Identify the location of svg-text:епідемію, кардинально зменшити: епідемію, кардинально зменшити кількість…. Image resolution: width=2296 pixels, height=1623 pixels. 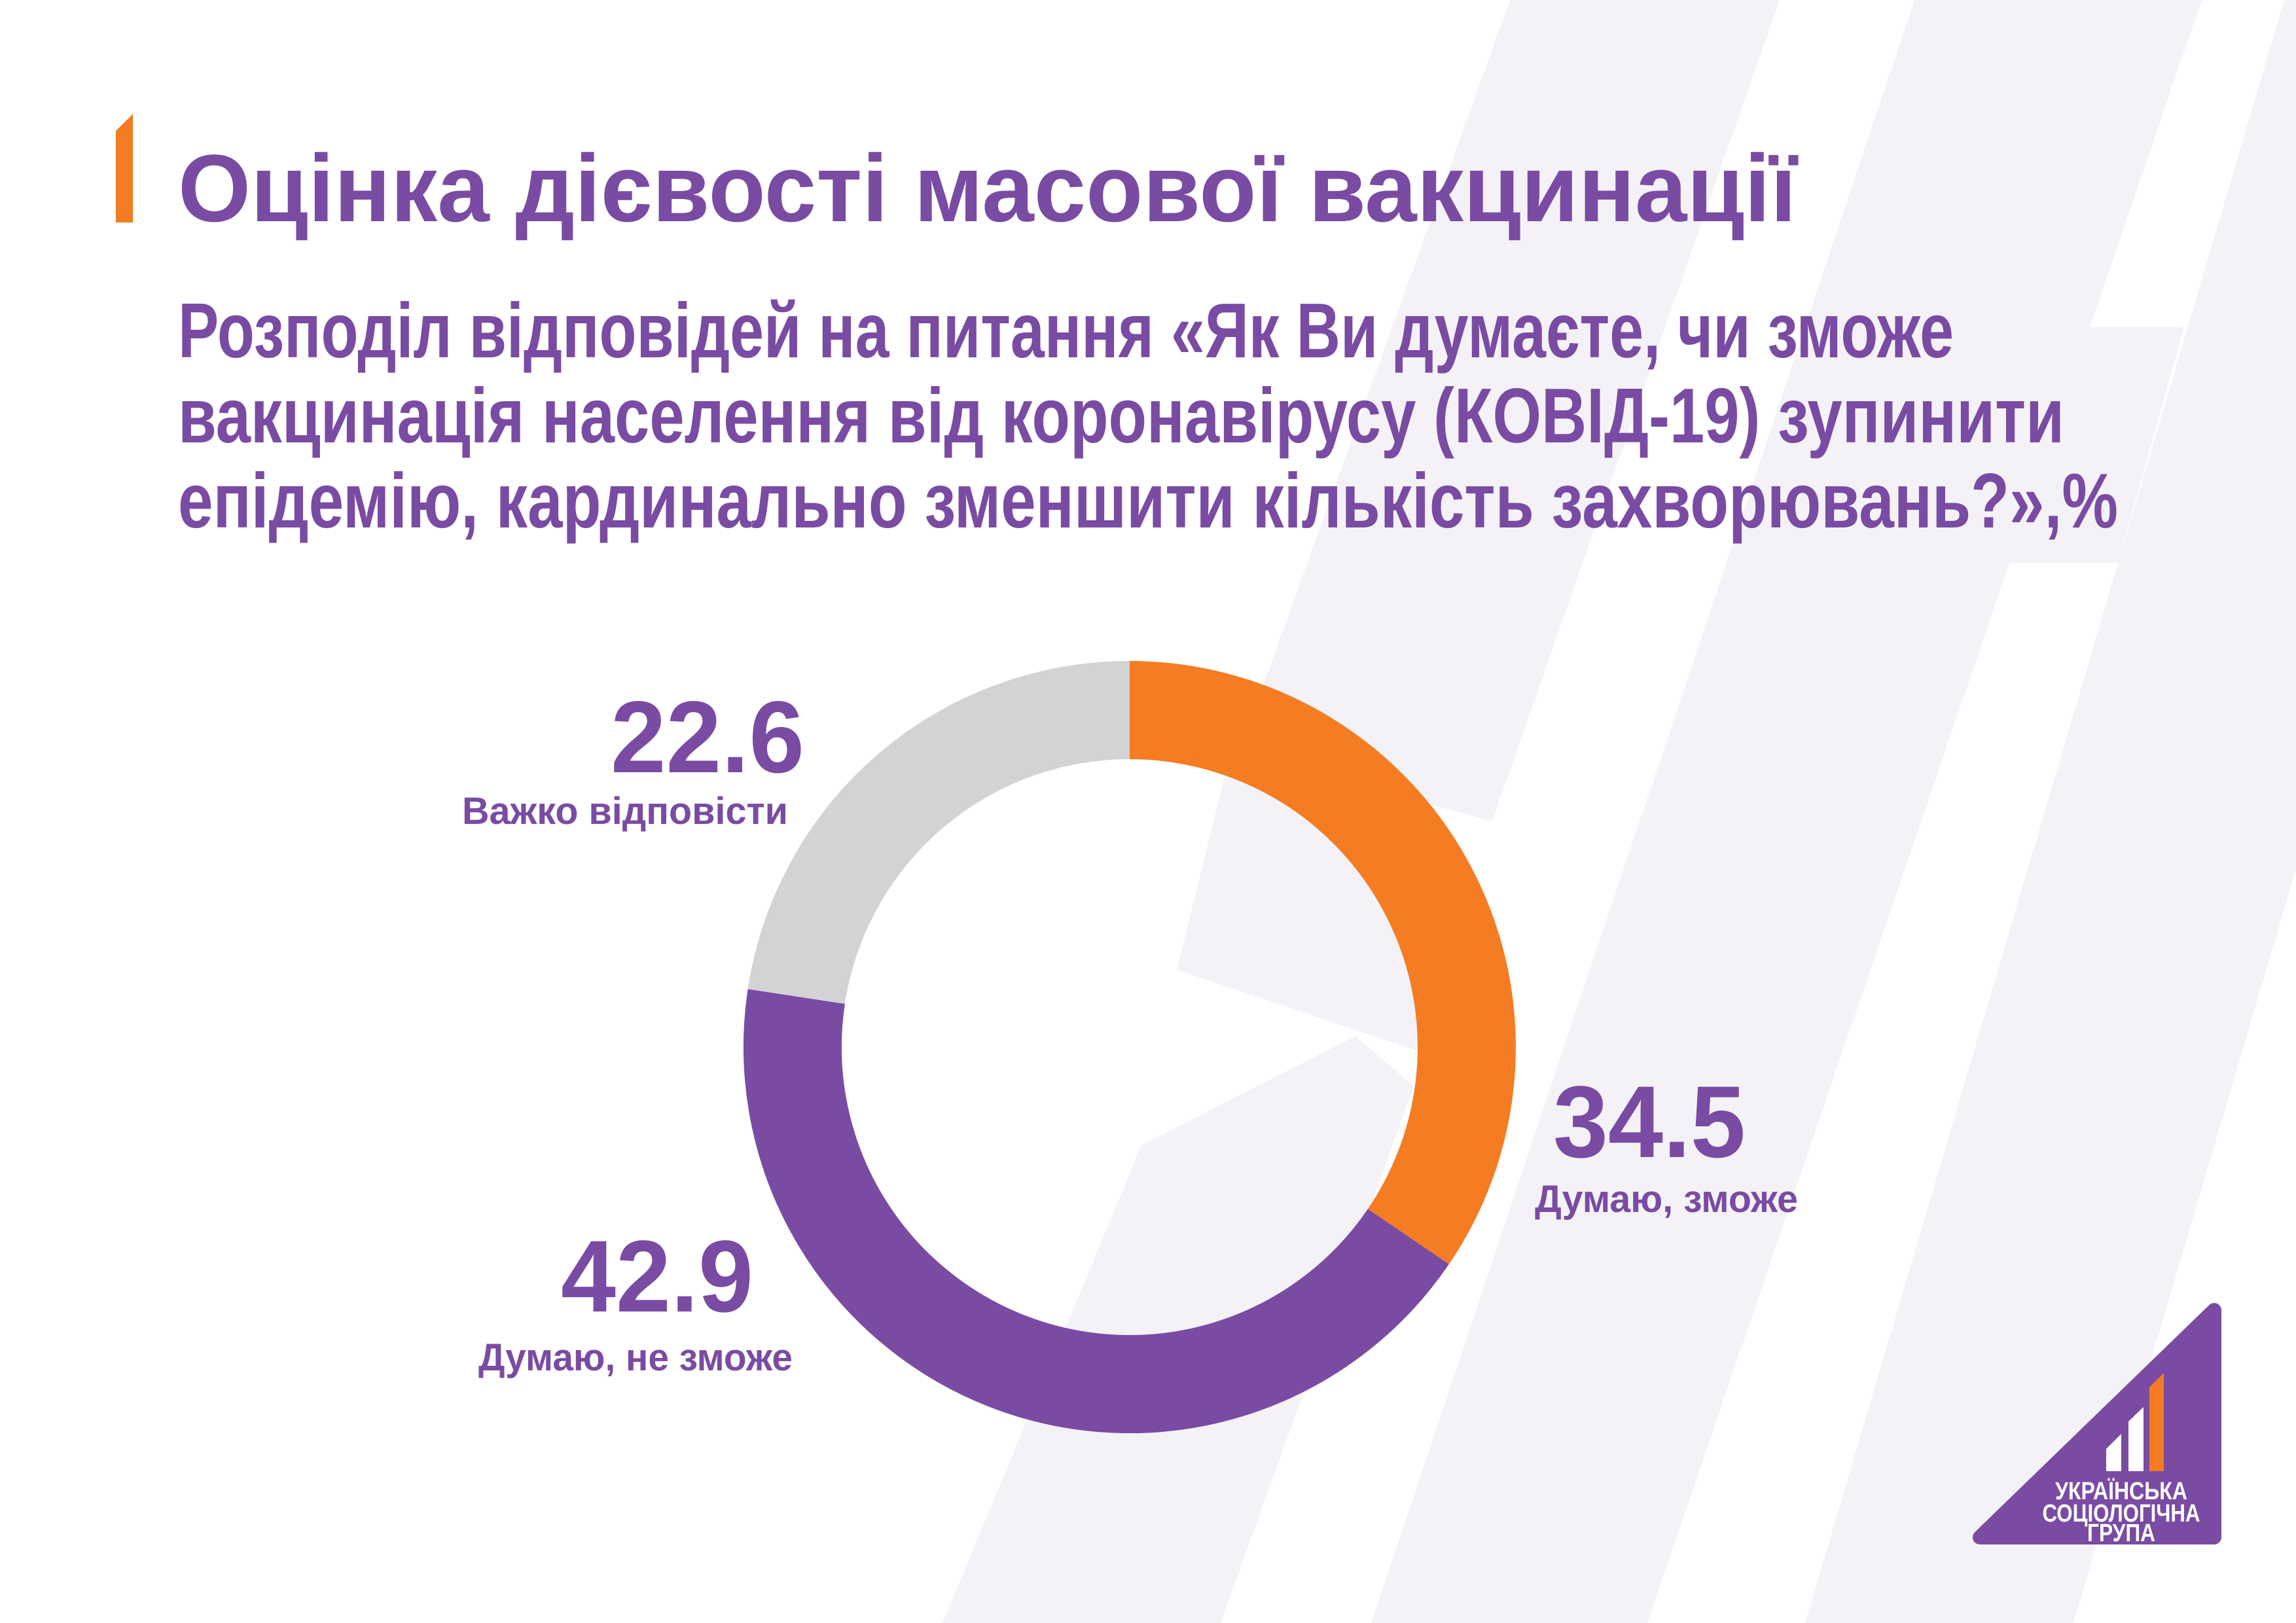
(1148, 501).